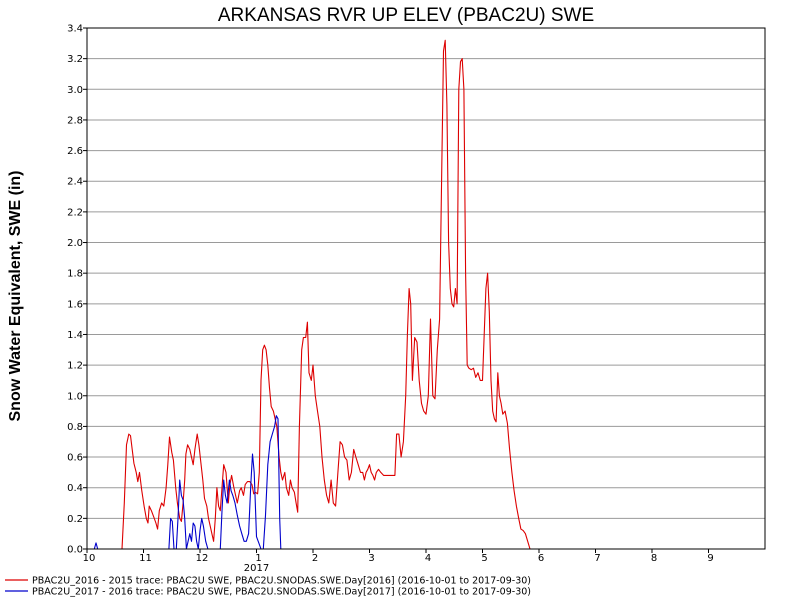 This screenshot has height=600, width=800. Describe the element at coordinates (75, 335) in the screenshot. I see `y-tick-label: 1.4` at that location.